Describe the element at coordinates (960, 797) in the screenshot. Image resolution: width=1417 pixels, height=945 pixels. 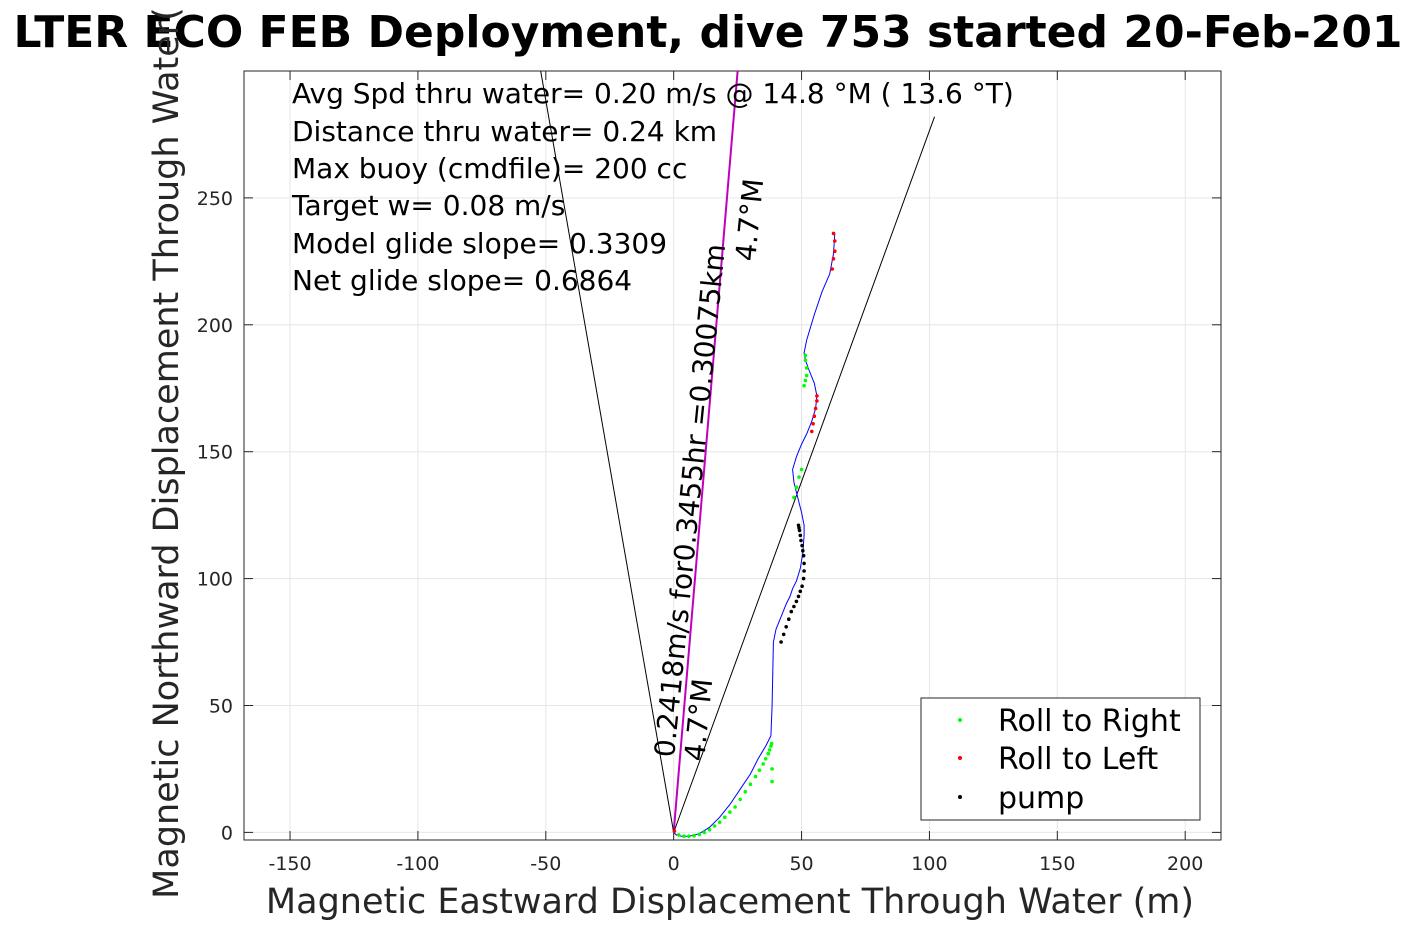
I see `legend-marker-pump` at that location.